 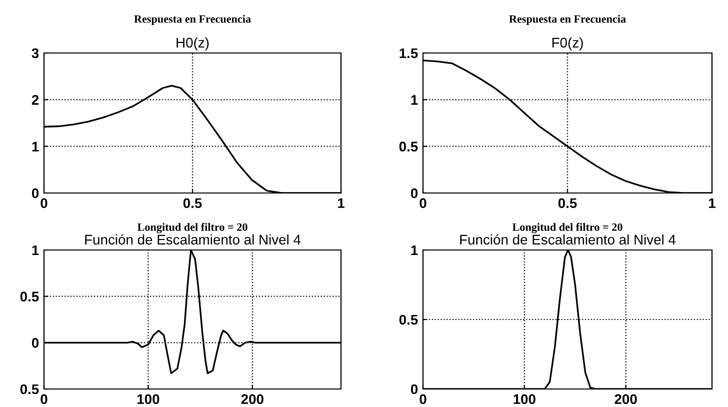 I want to click on chart-subtitle: H0(z), so click(x=192, y=43).